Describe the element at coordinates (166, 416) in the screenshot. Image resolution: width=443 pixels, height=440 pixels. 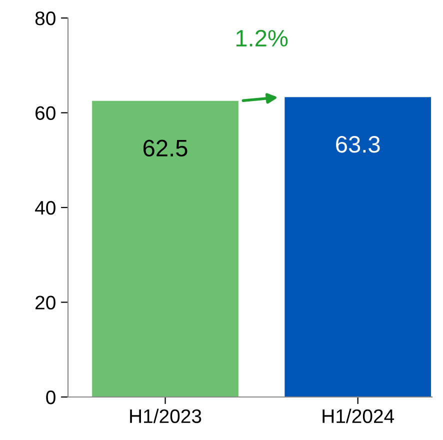
I see `x-tick-label: H1/2023` at that location.